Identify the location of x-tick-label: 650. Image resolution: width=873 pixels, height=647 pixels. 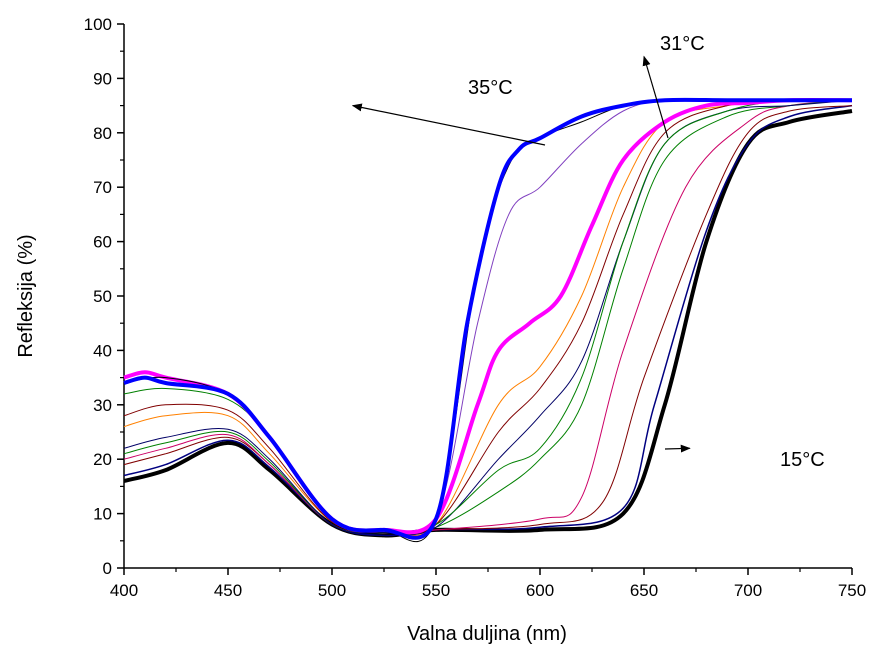
(644, 590).